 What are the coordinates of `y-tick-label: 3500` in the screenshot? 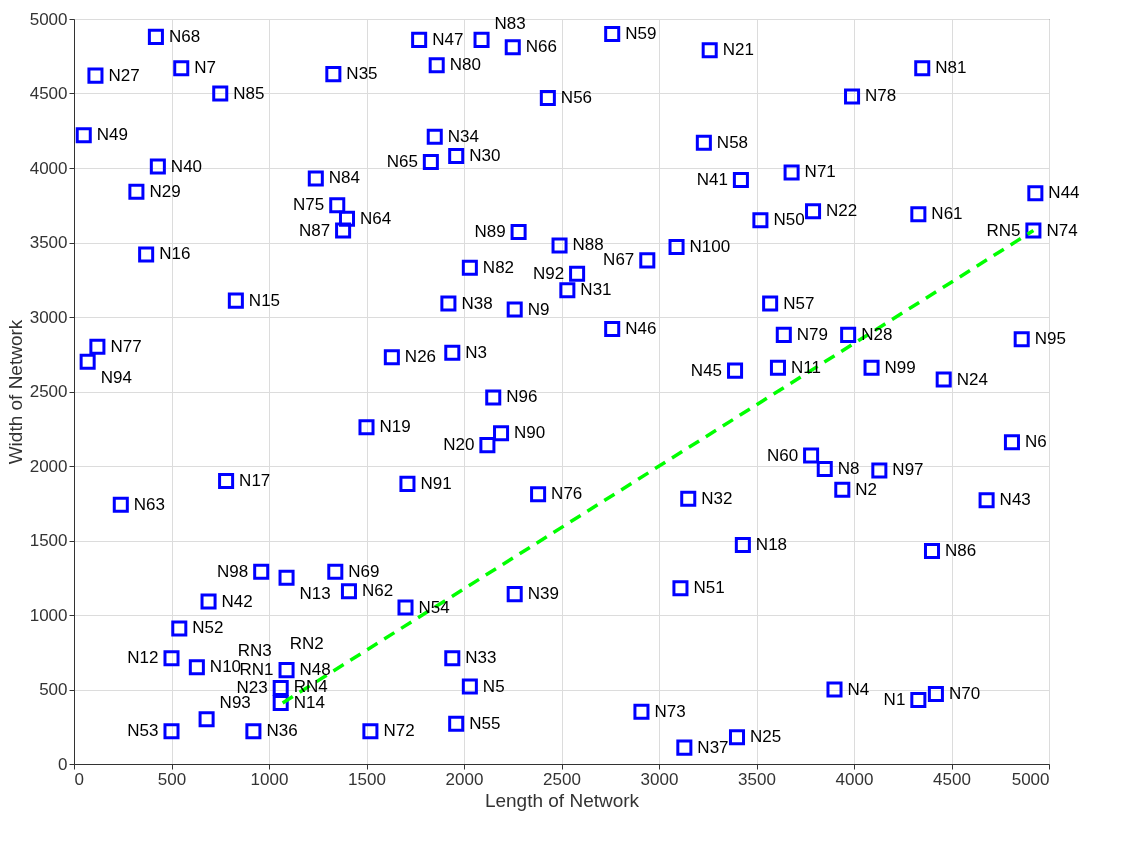 It's located at (48, 242).